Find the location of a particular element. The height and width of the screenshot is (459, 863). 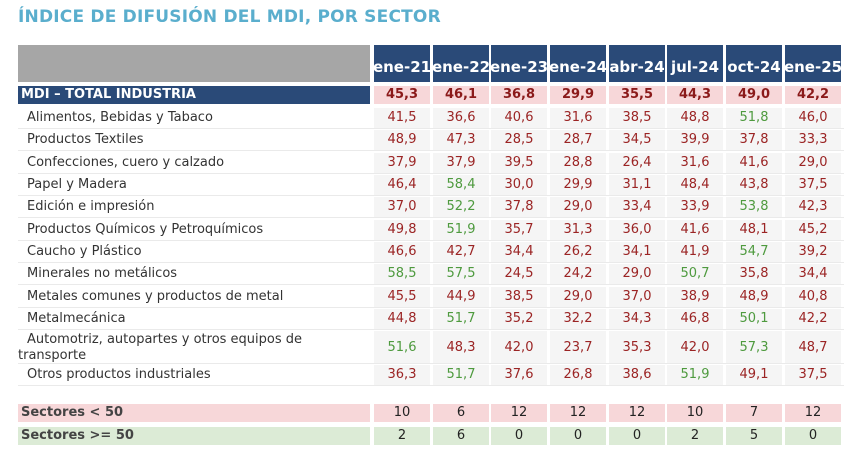

value-cell: 30,0 is located at coordinates (519, 184).